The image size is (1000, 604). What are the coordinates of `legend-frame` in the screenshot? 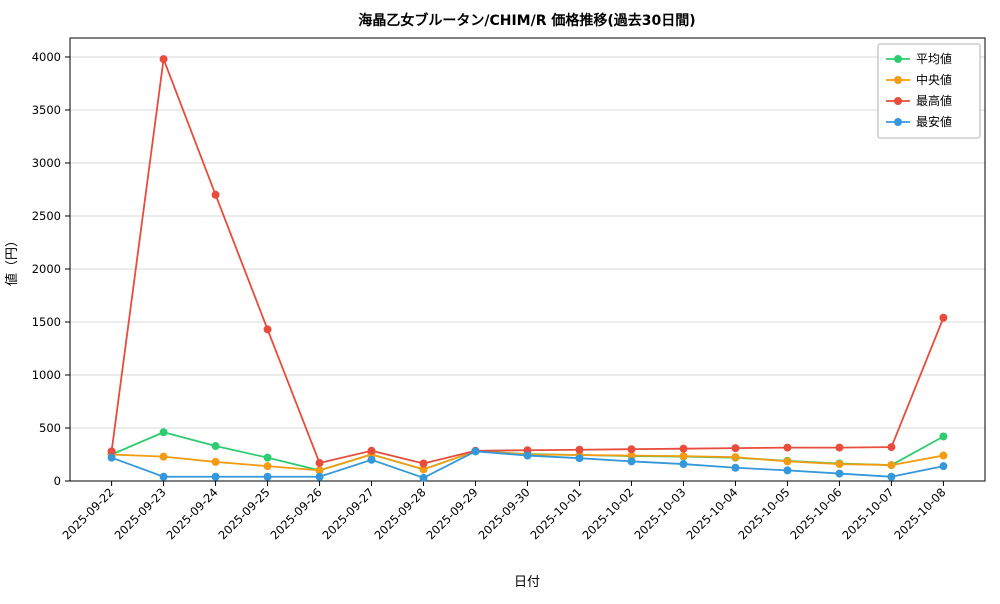 It's located at (929, 91).